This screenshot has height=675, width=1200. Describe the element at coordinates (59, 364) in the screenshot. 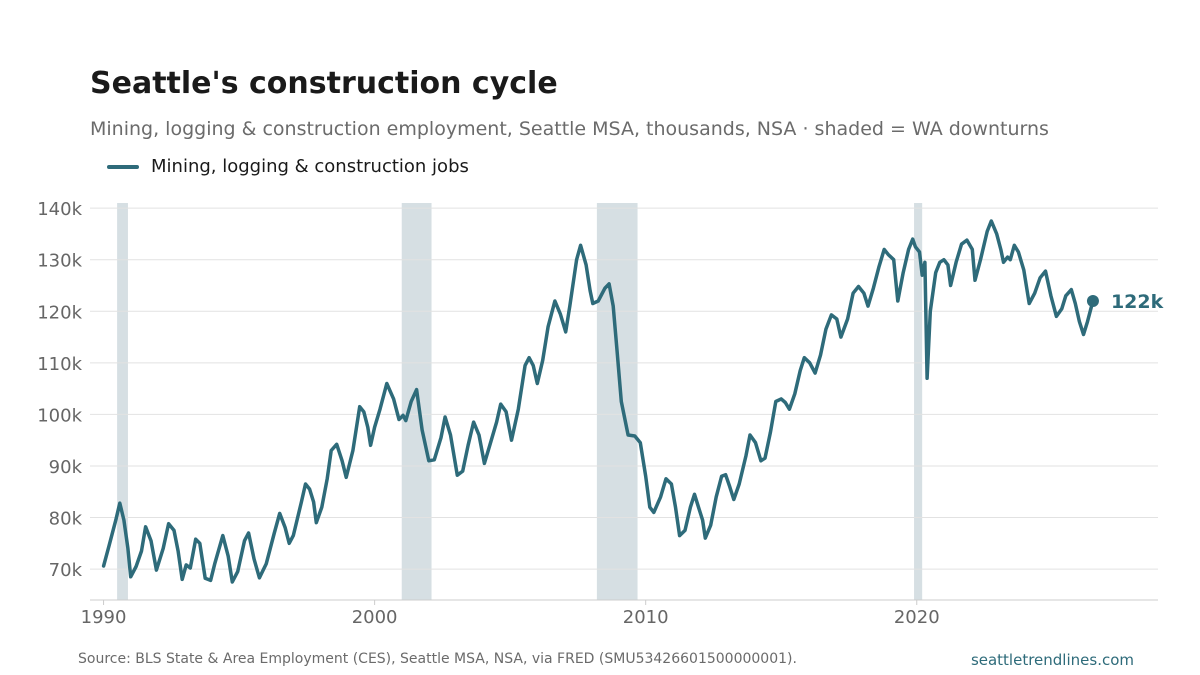

I see `y-tick-label-110: 110k` at that location.